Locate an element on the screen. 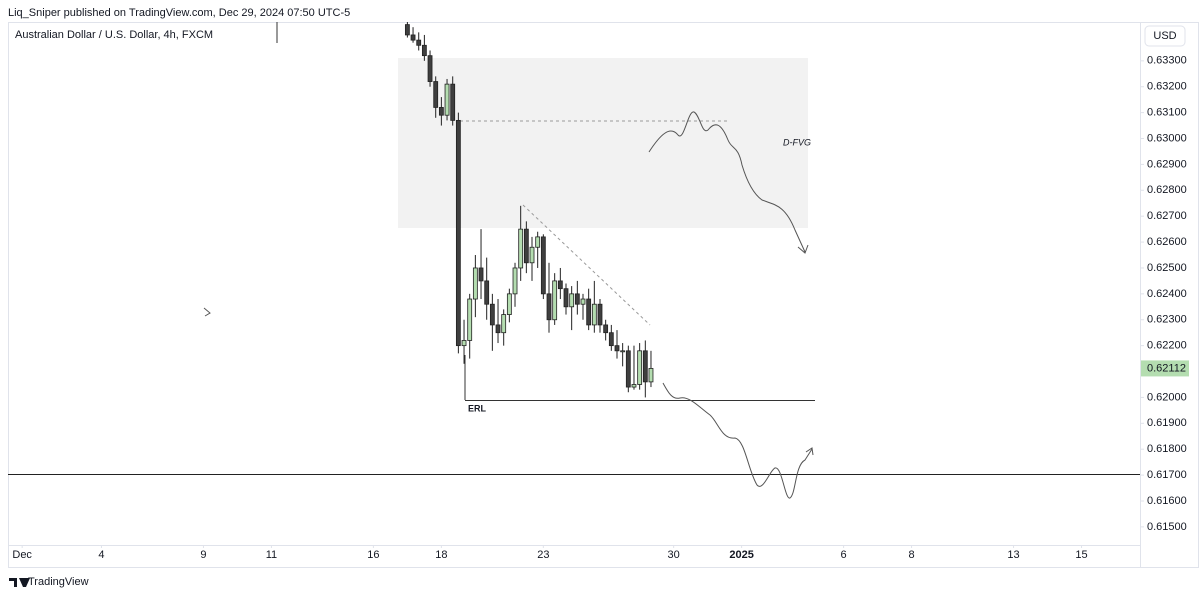 The image size is (1200, 596). y-tick-label: 0.63300 is located at coordinates (1167, 61).